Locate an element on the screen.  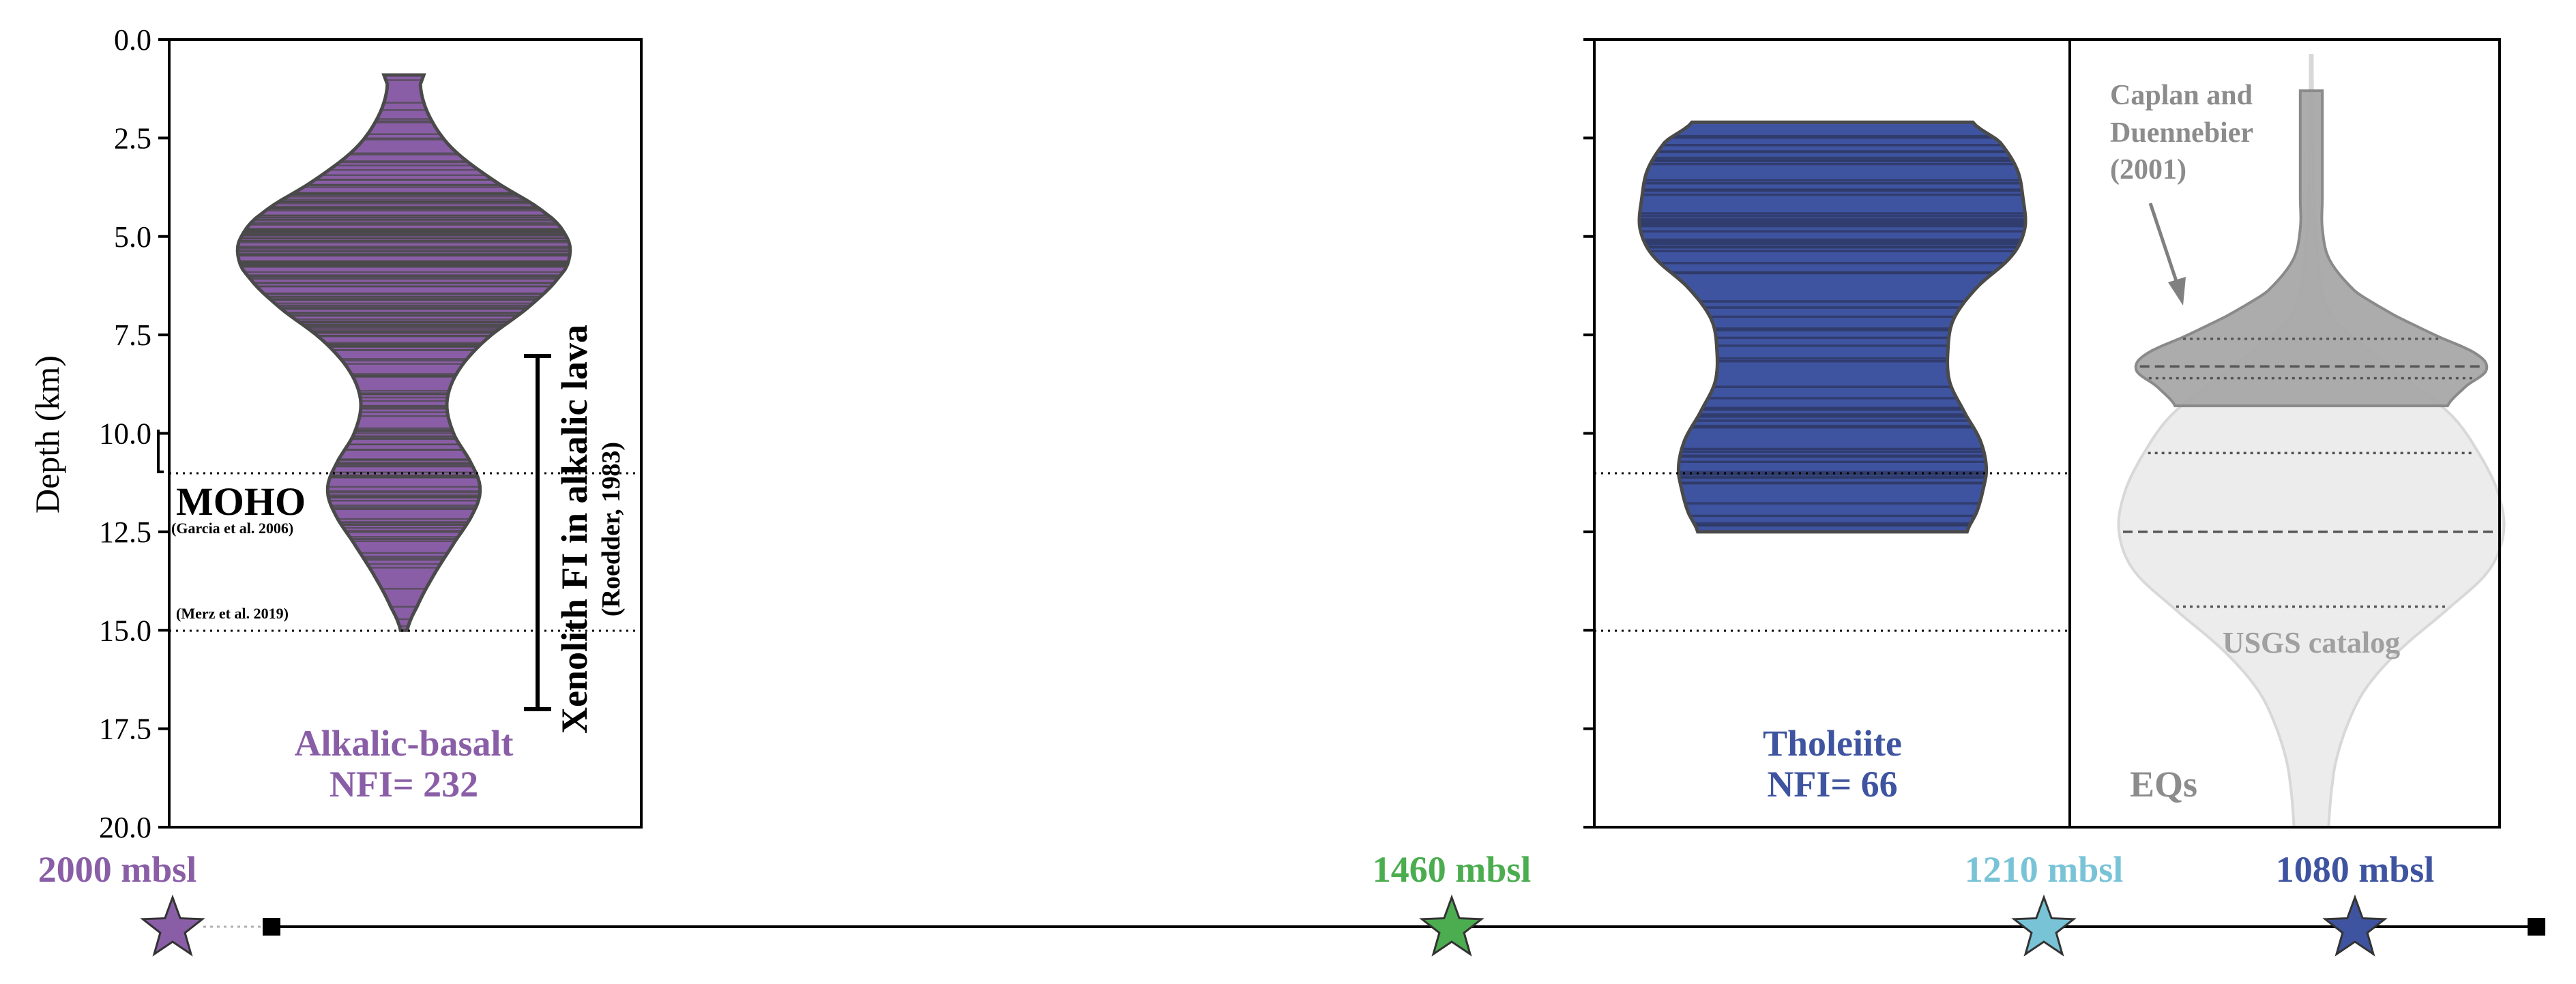
xenolith-range-bracket is located at coordinates (537, 533).